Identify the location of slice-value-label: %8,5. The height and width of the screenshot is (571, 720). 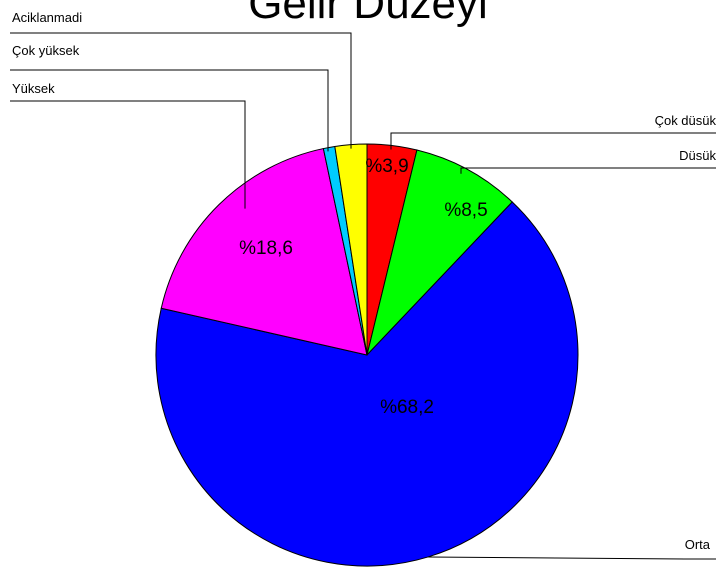
(465, 210).